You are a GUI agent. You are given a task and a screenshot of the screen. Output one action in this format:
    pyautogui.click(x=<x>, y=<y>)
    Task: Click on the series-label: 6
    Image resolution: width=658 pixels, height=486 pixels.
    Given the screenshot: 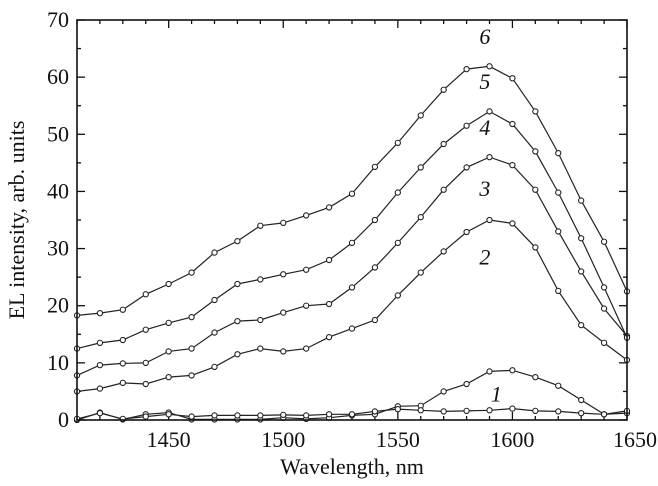 What is the action you would take?
    pyautogui.click(x=484, y=36)
    